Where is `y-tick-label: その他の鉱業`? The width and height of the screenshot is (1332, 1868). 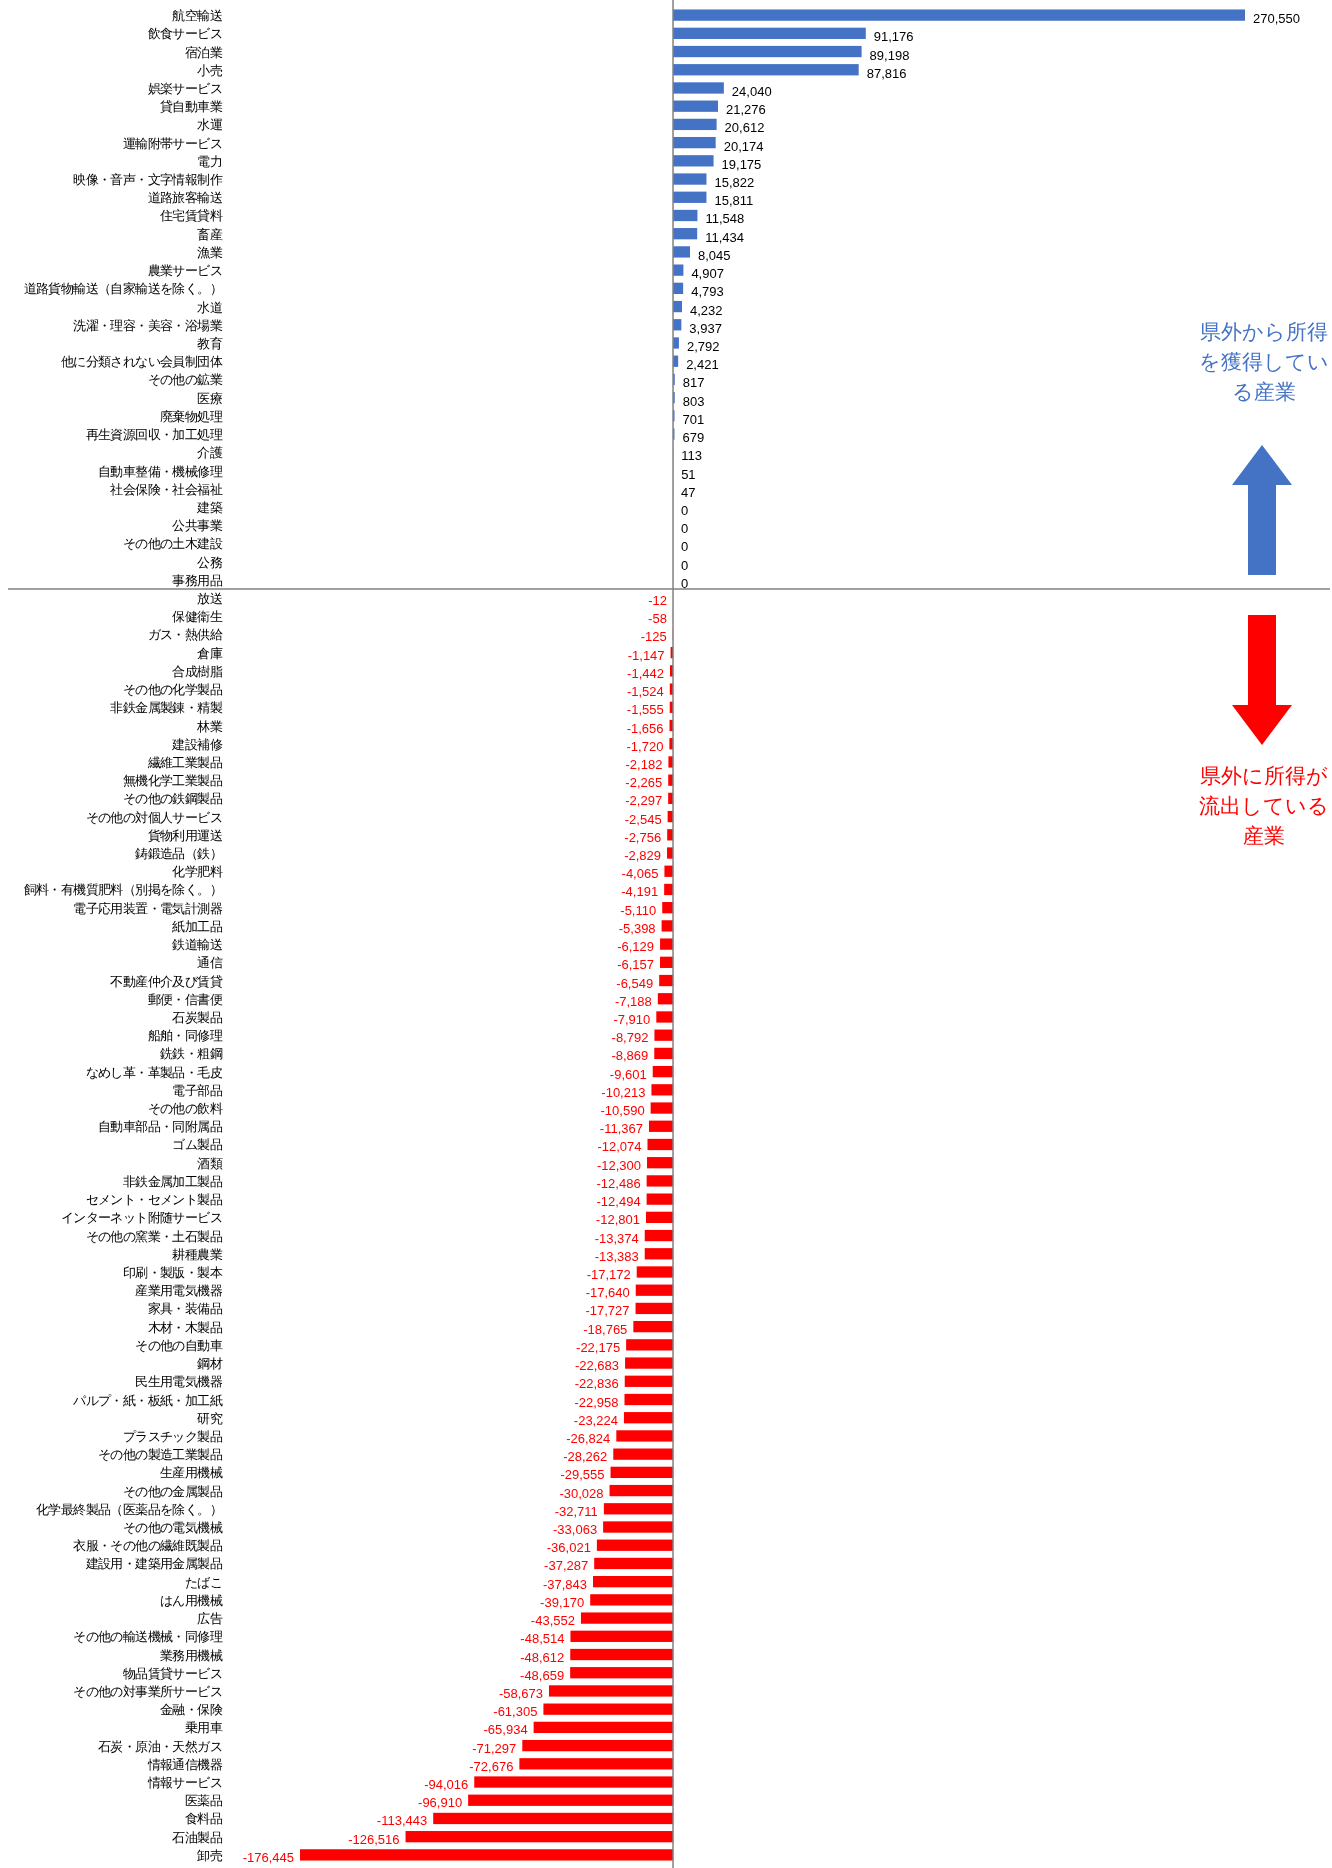
y-tick-label: その他の鉱業 is located at coordinates (185, 380).